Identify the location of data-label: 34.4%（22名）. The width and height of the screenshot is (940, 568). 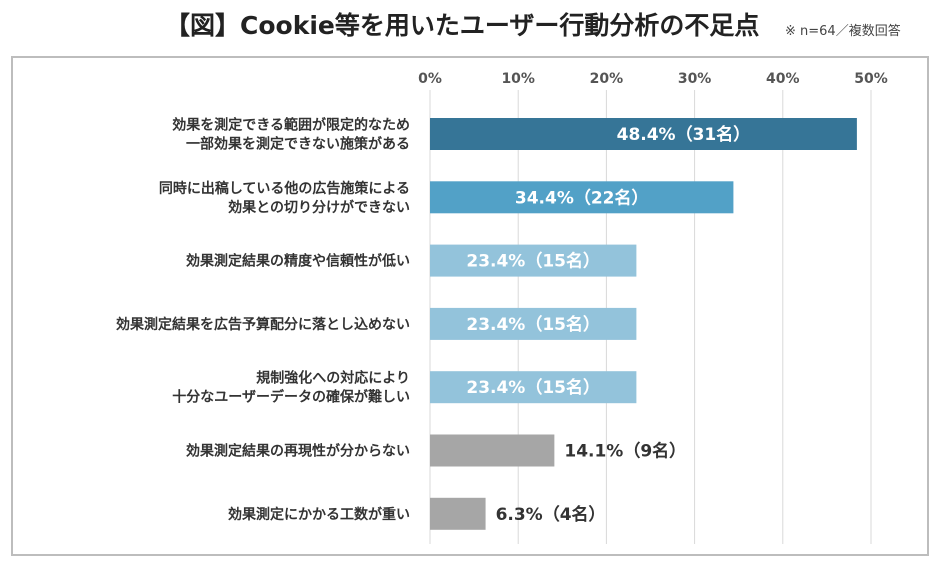
(582, 197).